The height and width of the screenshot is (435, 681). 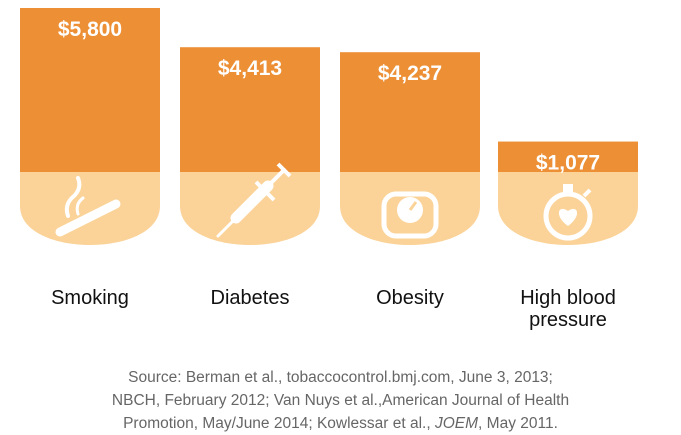 What do you see at coordinates (568, 212) in the screenshot?
I see `heart-stopwatch-icon` at bounding box center [568, 212].